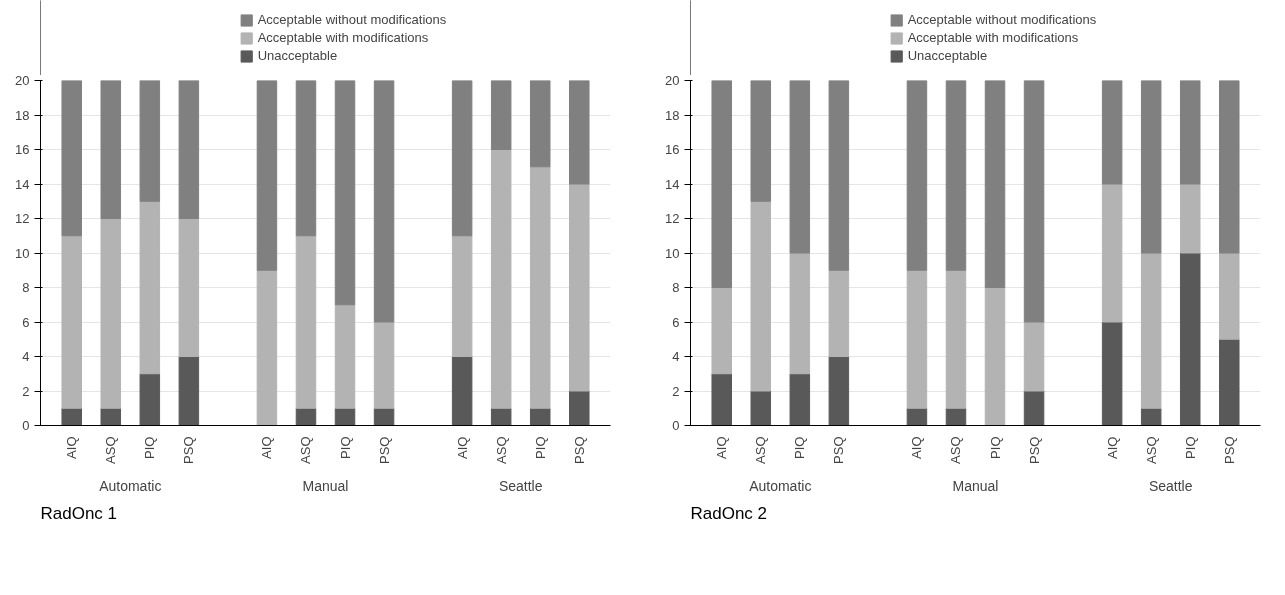  Describe the element at coordinates (79, 513) in the screenshot. I see `text: RadOnc 1` at that location.